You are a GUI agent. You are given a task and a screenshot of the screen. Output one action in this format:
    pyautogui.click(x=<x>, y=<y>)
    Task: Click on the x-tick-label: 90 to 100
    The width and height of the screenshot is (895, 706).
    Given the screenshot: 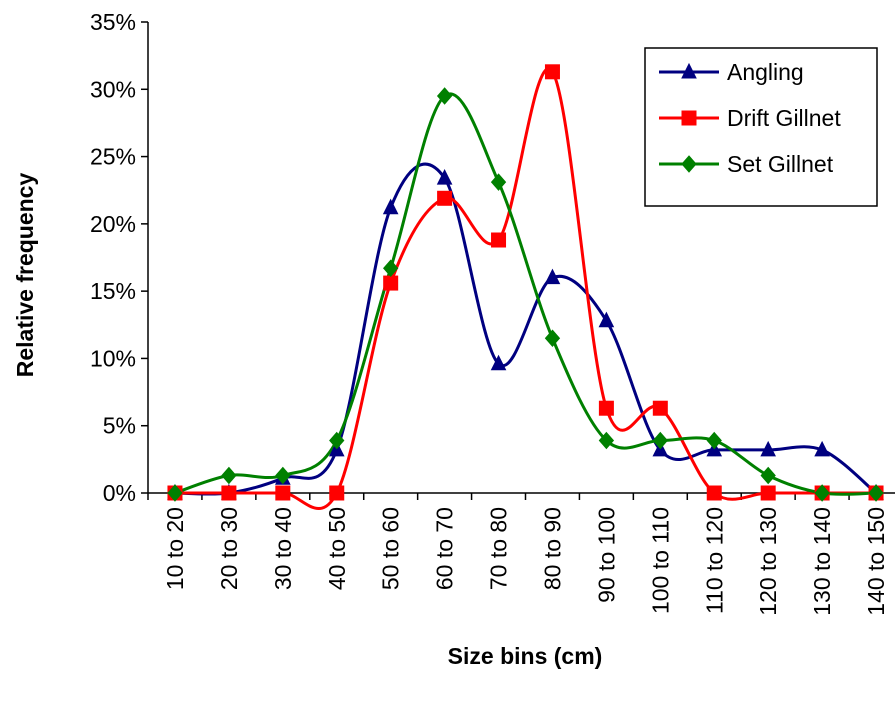 What is the action you would take?
    pyautogui.click(x=606, y=555)
    